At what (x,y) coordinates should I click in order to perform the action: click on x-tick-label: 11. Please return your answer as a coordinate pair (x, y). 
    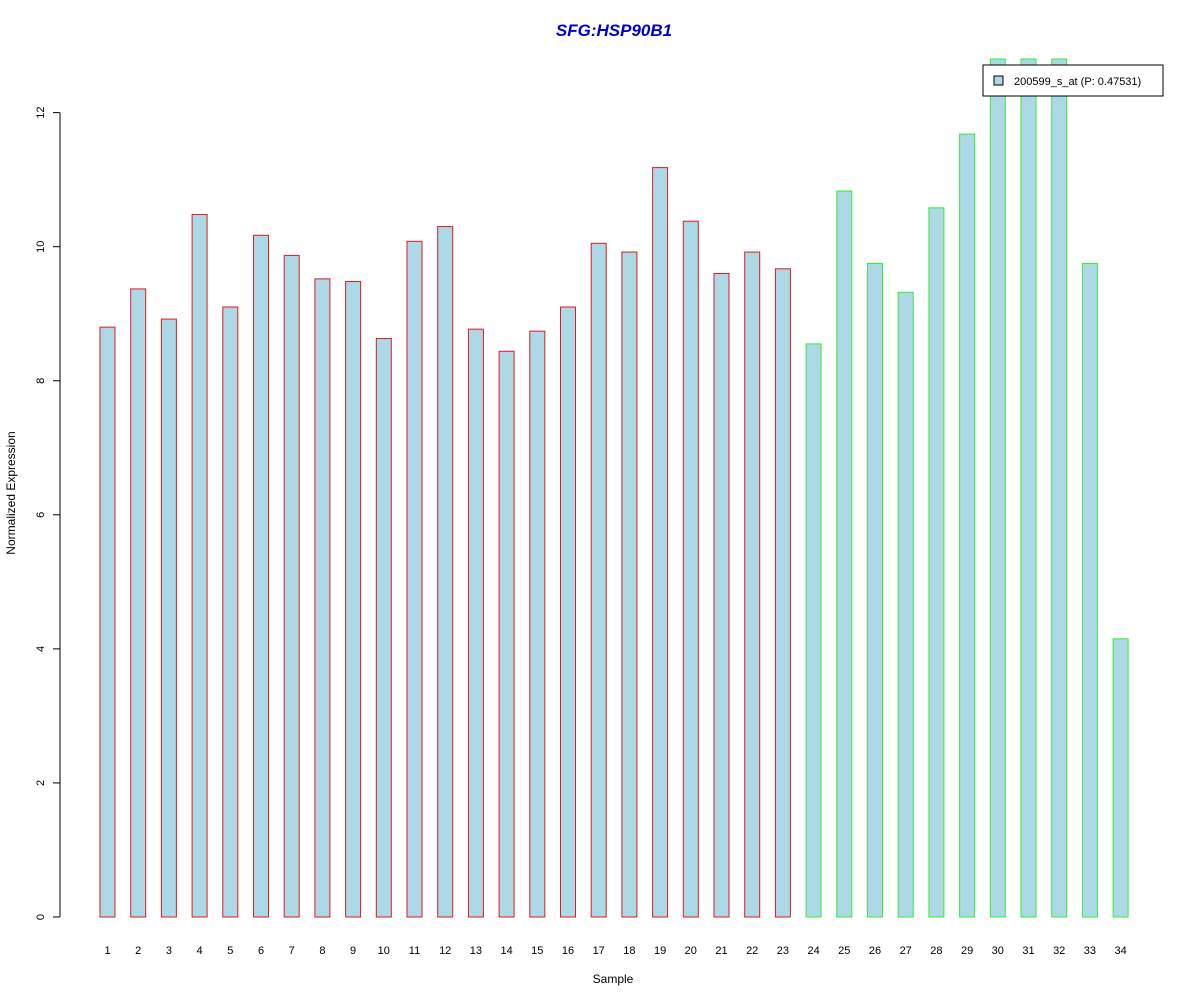
    Looking at the image, I should click on (414, 951).